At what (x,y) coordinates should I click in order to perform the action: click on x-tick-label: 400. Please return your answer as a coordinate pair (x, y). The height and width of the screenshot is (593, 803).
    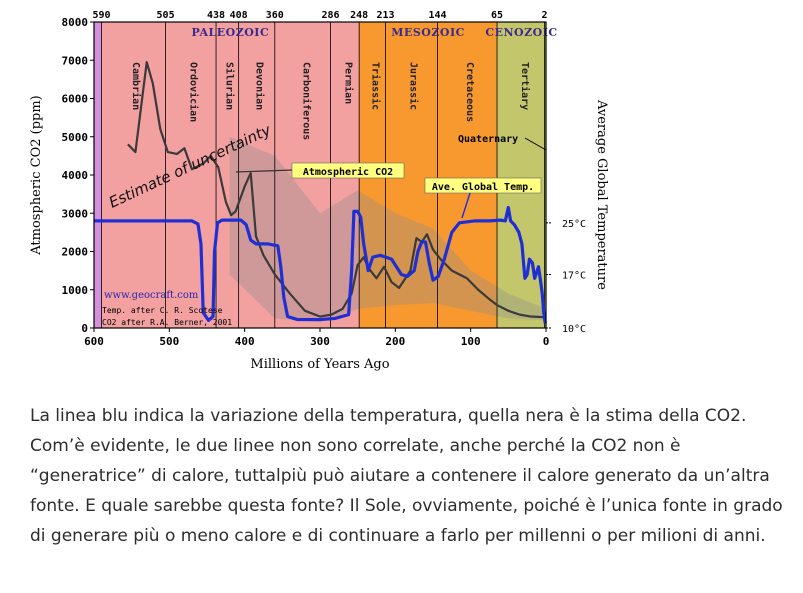
    Looking at the image, I should click on (245, 341).